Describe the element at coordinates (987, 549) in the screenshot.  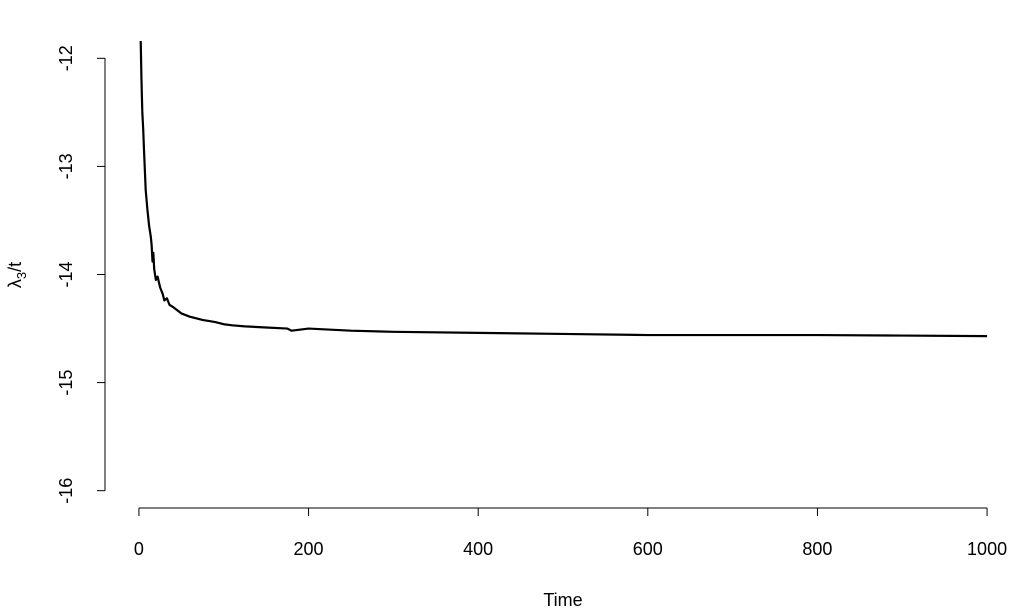
I see `x-tick-label: 1000` at that location.